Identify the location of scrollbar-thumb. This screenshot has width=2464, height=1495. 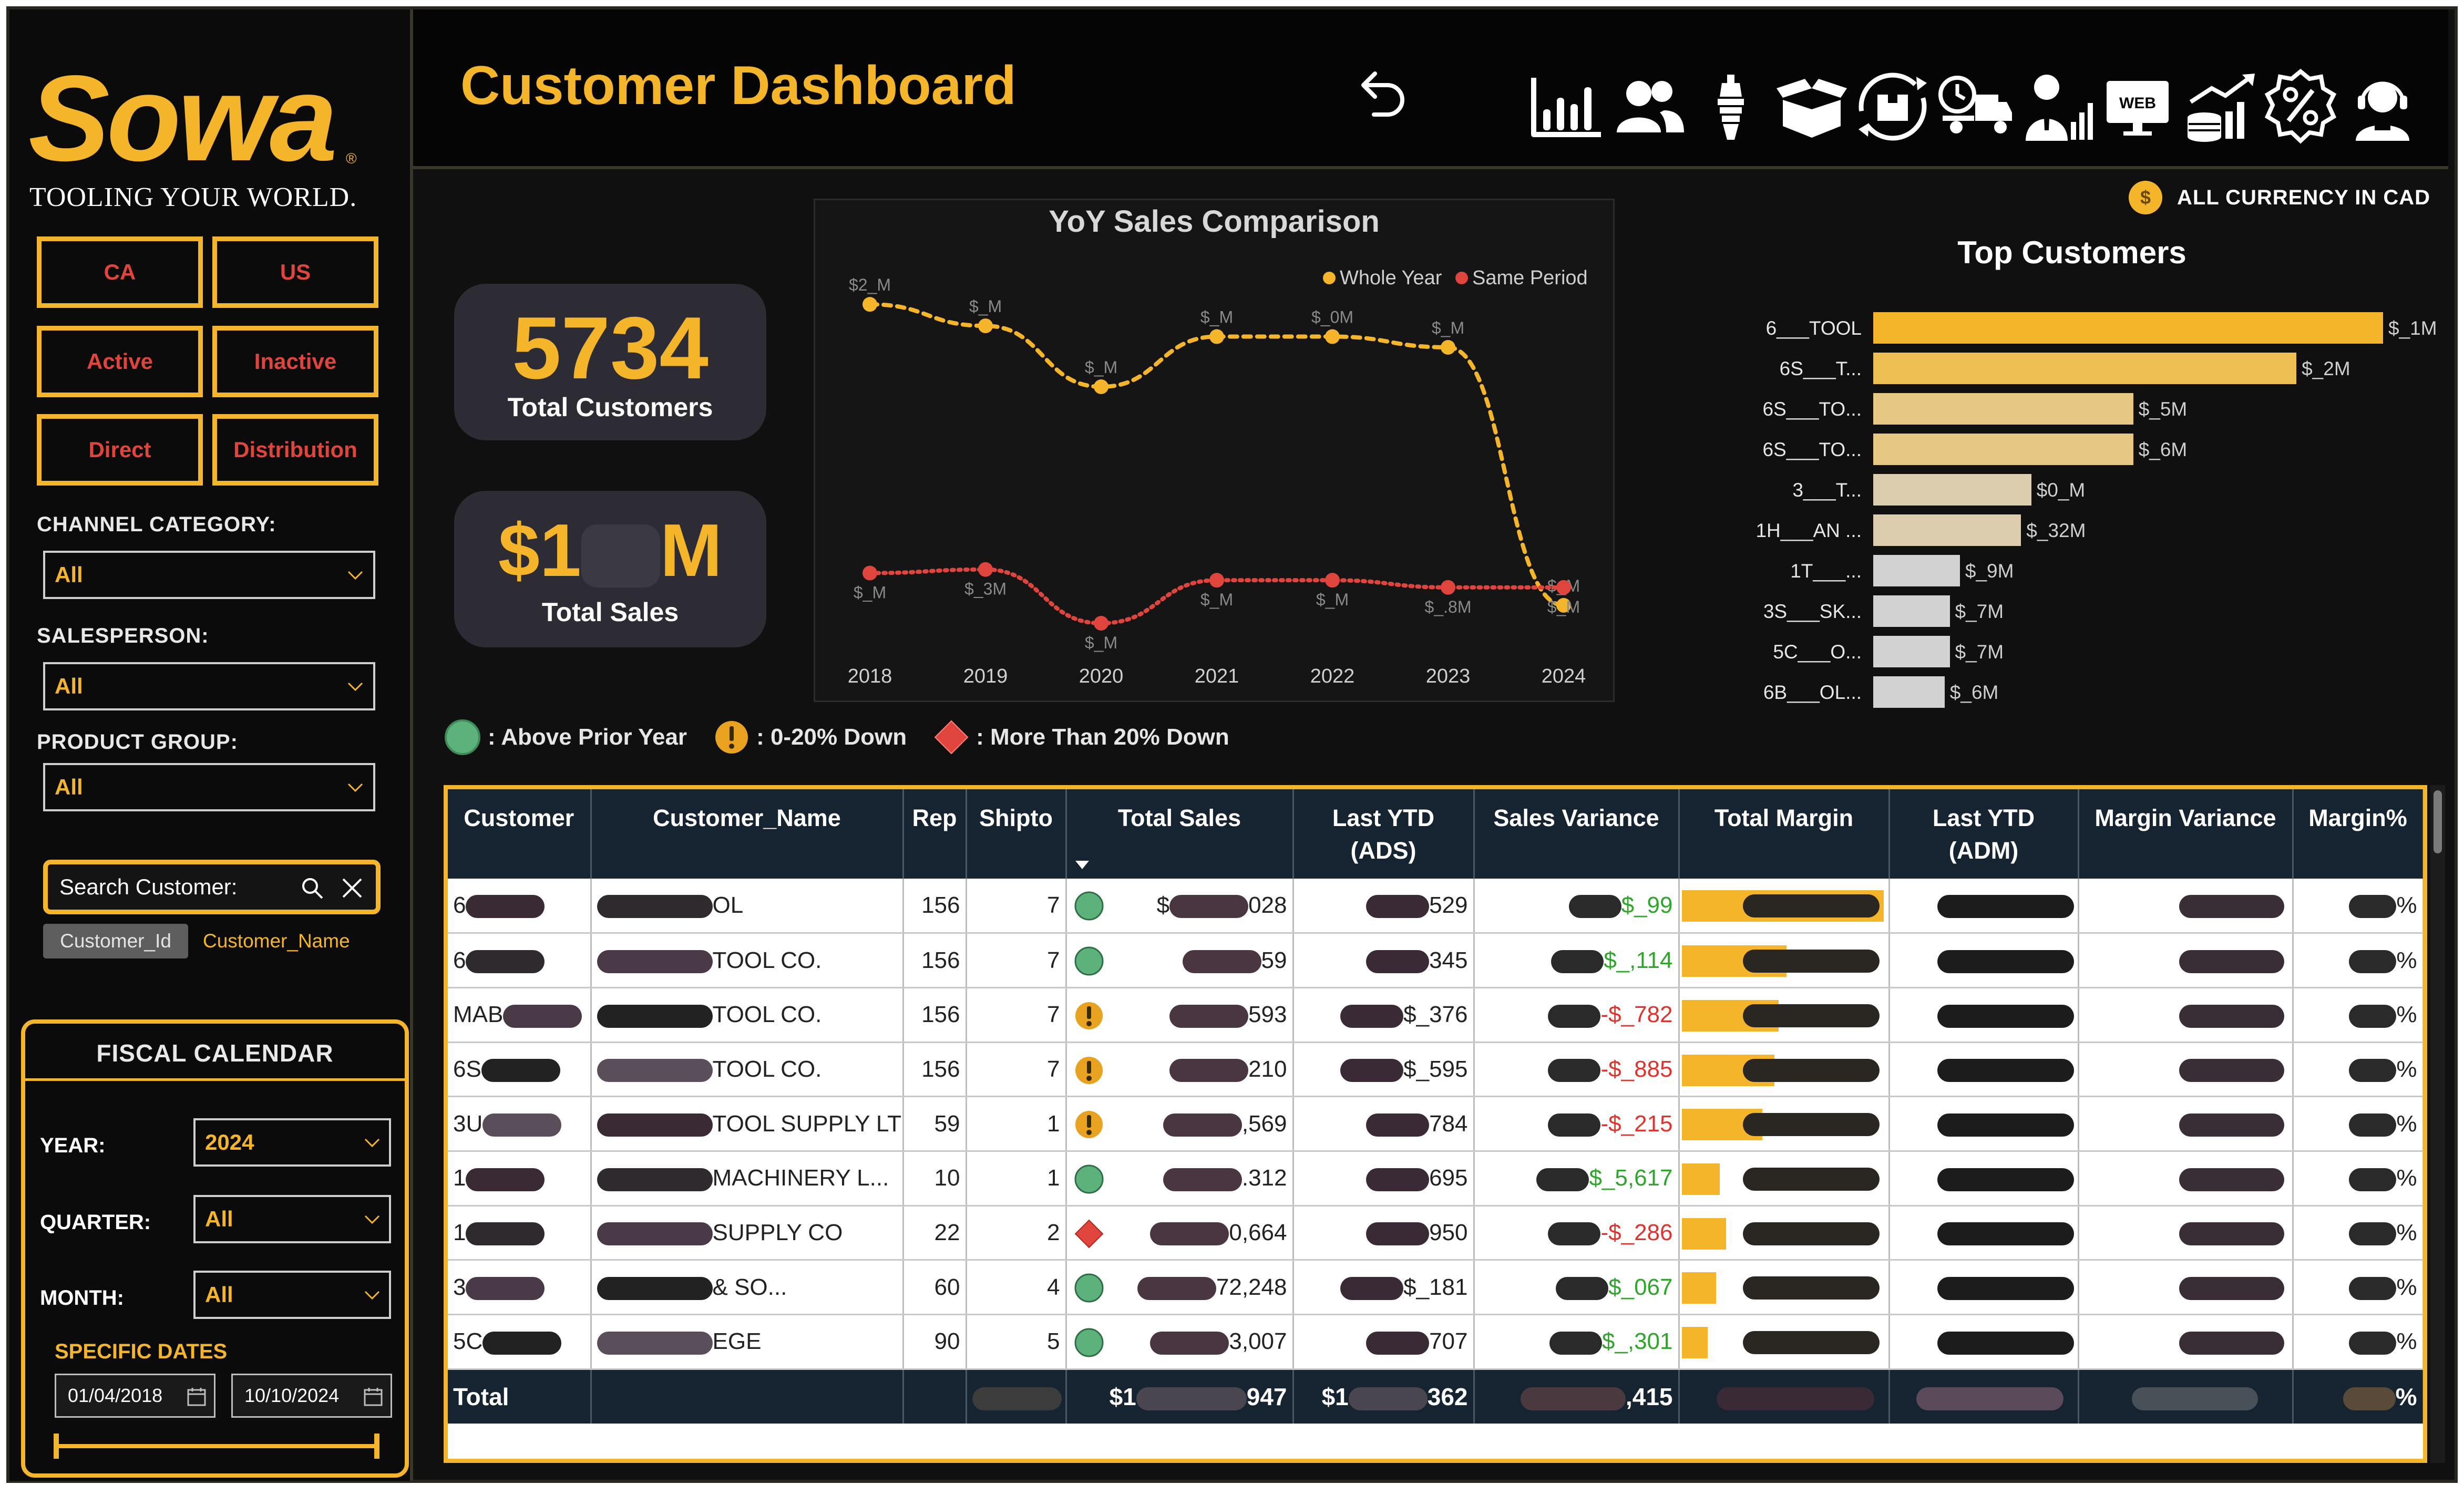
(2438, 821).